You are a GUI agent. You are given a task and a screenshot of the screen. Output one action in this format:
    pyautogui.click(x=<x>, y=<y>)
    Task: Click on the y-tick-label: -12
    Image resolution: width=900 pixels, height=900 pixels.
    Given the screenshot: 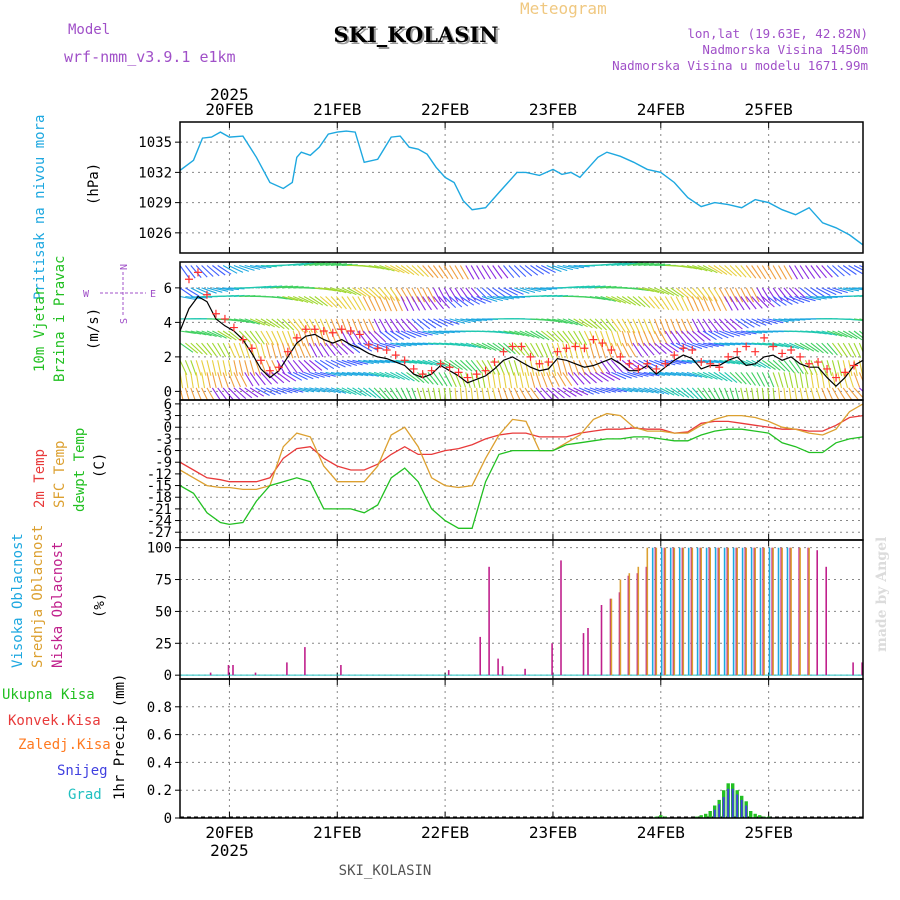 What is the action you would take?
    pyautogui.click(x=159, y=475)
    